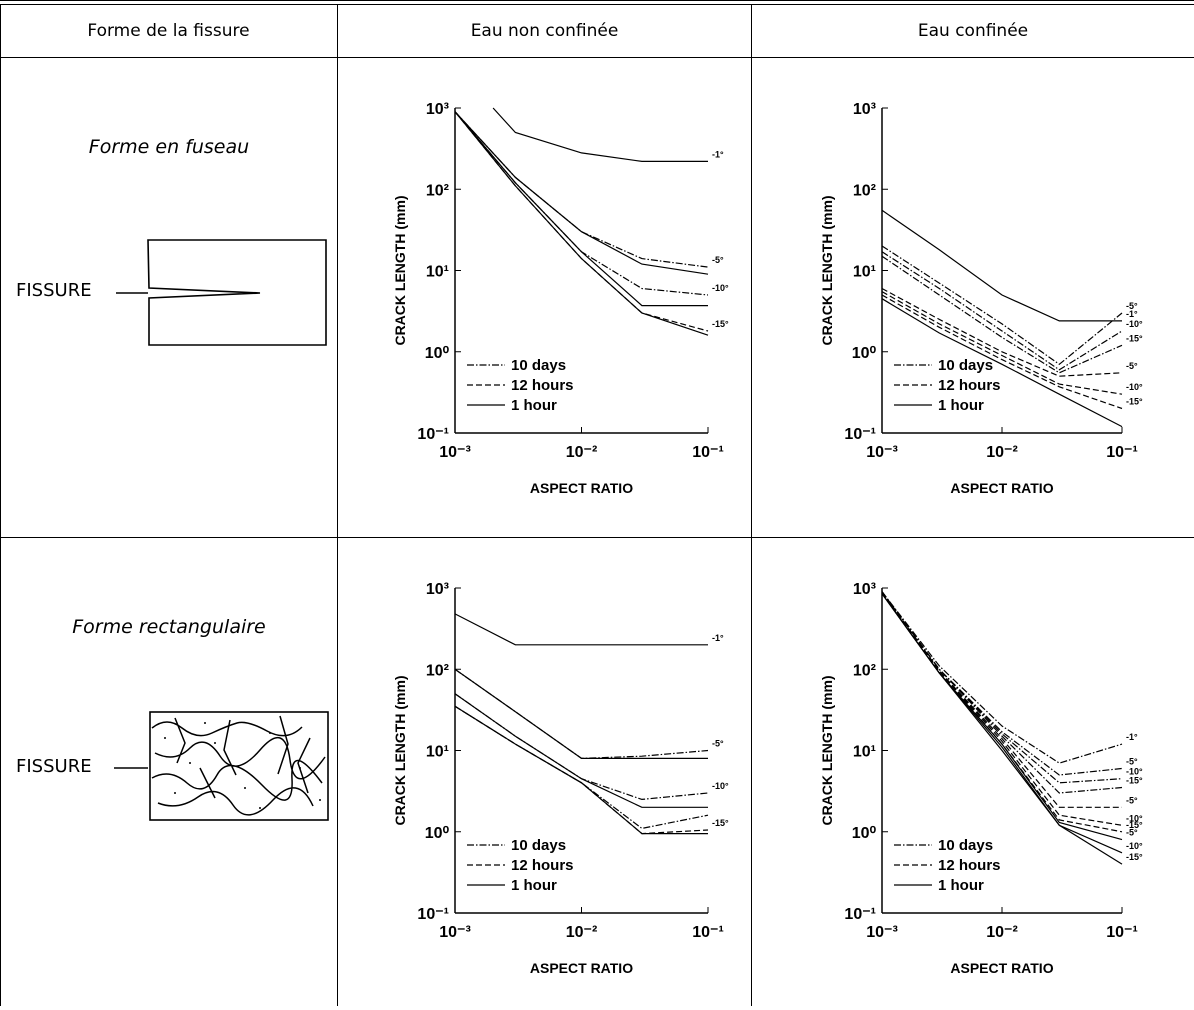  I want to click on header-text: Eau non confinée, so click(544, 31).